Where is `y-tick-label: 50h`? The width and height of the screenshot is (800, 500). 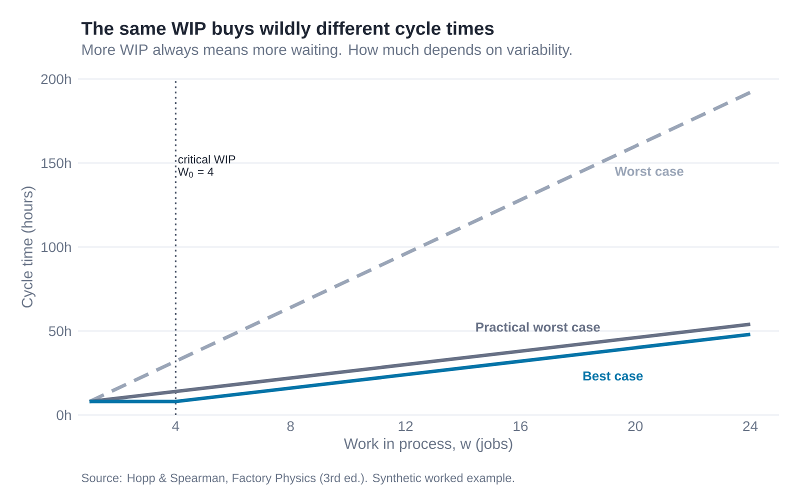
y-tick-label: 50h is located at coordinates (59, 331).